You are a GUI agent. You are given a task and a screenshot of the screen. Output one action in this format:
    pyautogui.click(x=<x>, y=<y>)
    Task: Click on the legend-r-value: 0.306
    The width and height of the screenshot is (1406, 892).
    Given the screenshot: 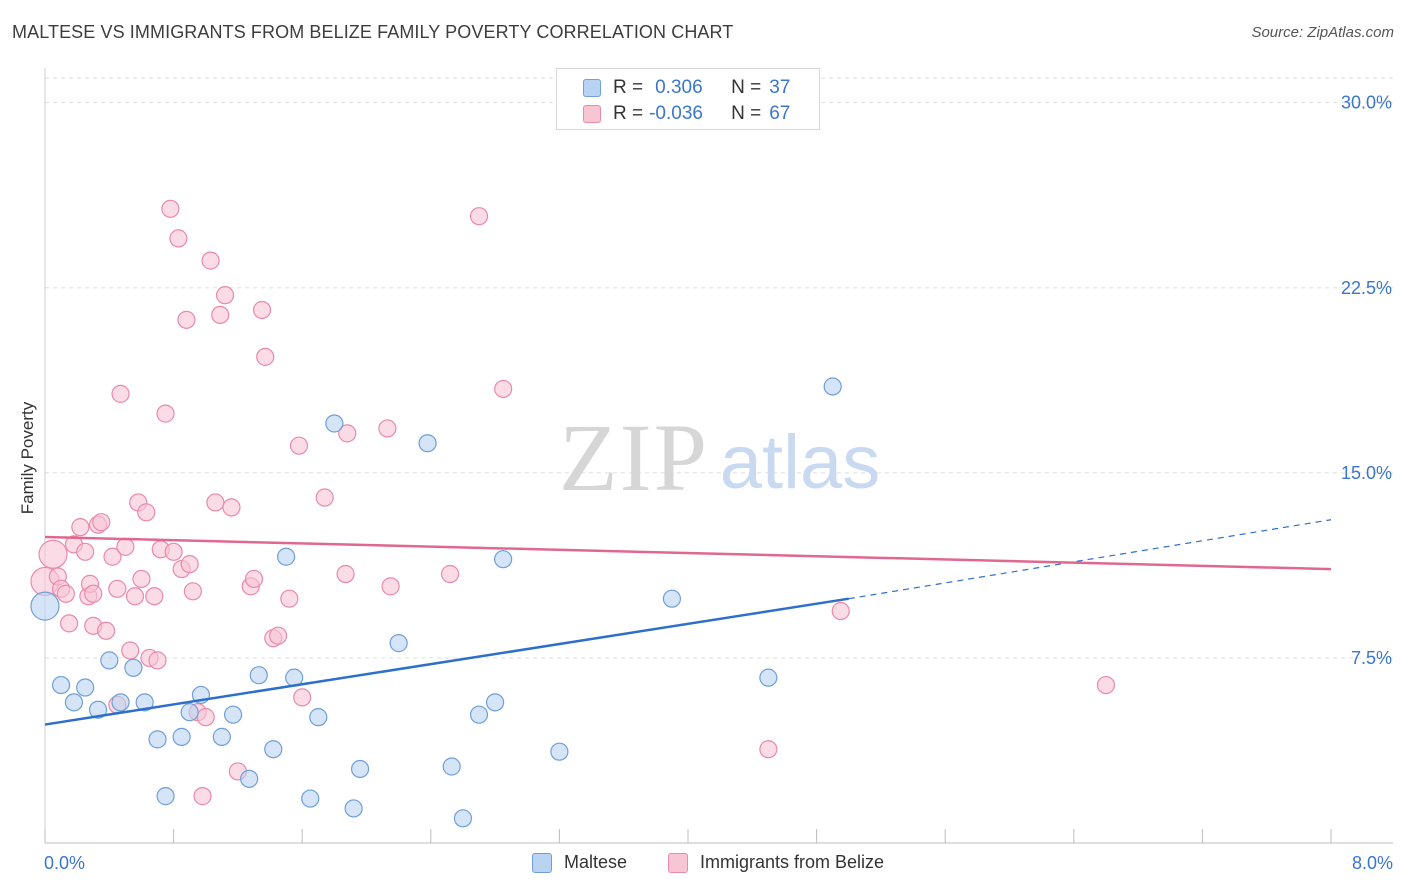 What is the action you would take?
    pyautogui.click(x=679, y=87)
    